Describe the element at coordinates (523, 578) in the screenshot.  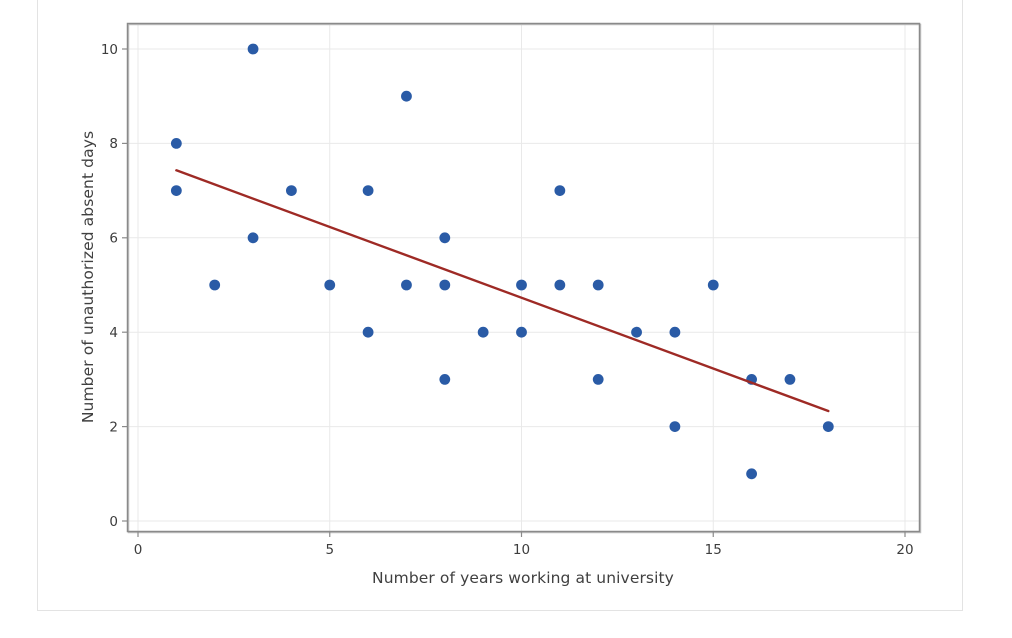
I see `x-axis-title: Number of years working at university` at that location.